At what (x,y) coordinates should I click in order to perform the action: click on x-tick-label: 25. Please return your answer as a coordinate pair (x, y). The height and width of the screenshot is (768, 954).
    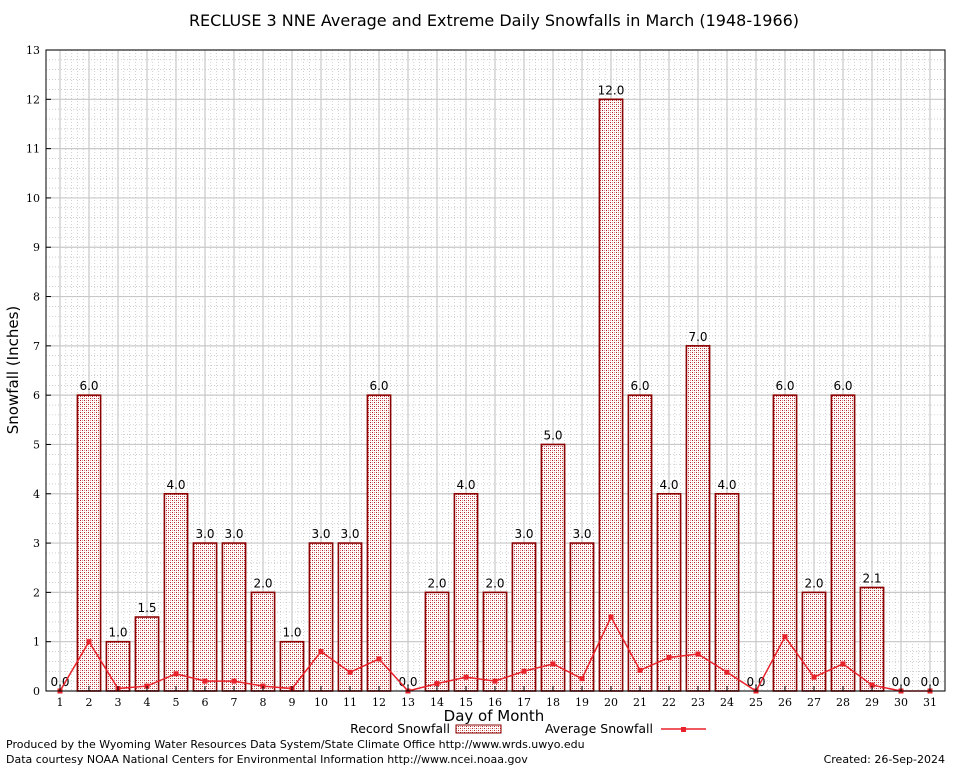
    Looking at the image, I should click on (756, 702).